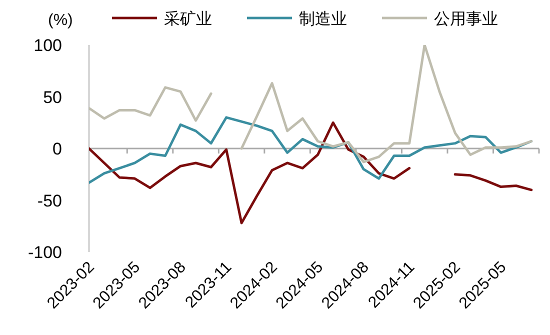 This screenshot has width=550, height=335. I want to click on y-tick-label: 100, so click(48, 45).